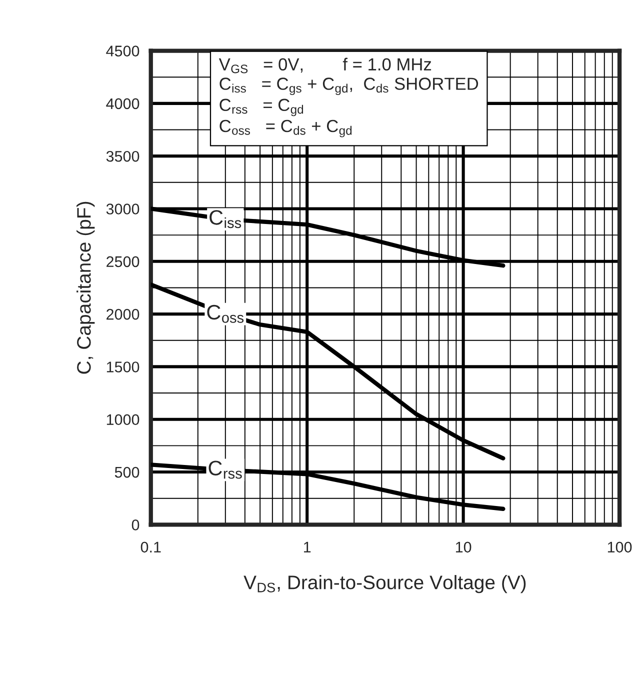 The width and height of the screenshot is (642, 677). What do you see at coordinates (385, 584) in the screenshot?
I see `x-axis-title: V$_{DS}$, Drain-to-Source Voltage (V)` at bounding box center [385, 584].